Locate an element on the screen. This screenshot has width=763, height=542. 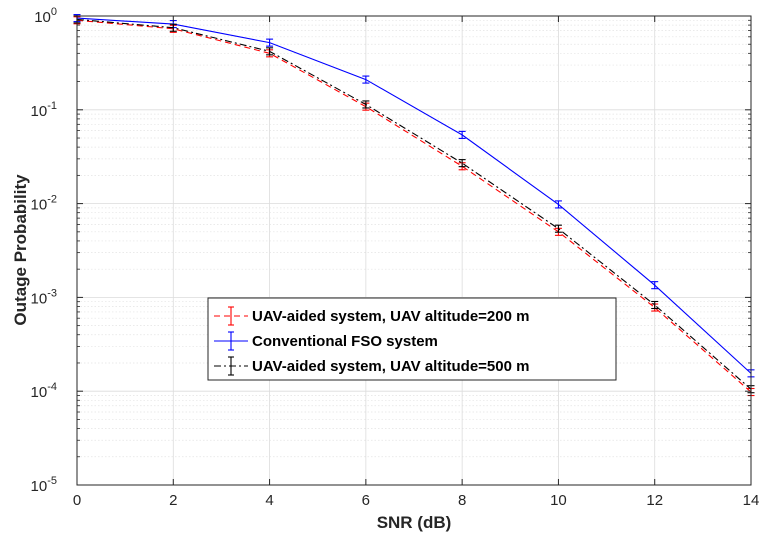
y-tick-label: 10⁻³ is located at coordinates (44, 297).